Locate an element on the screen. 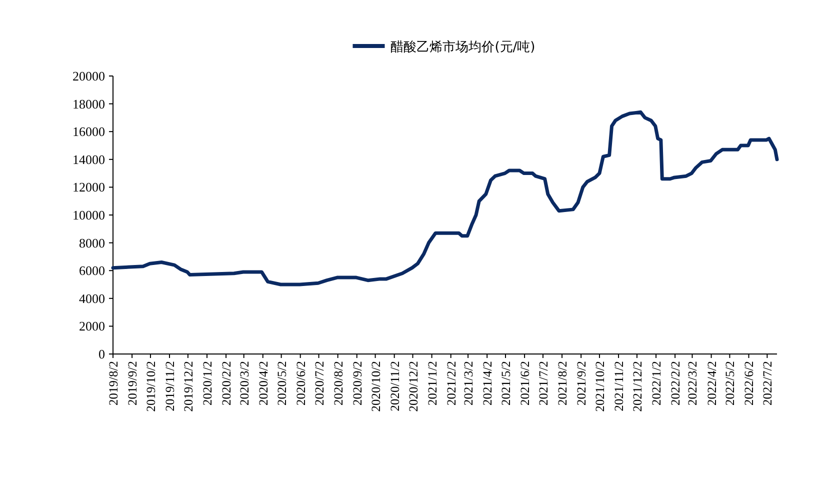 This screenshot has height=491, width=833. x-tick-label: 2020/10/2 is located at coordinates (375, 386).